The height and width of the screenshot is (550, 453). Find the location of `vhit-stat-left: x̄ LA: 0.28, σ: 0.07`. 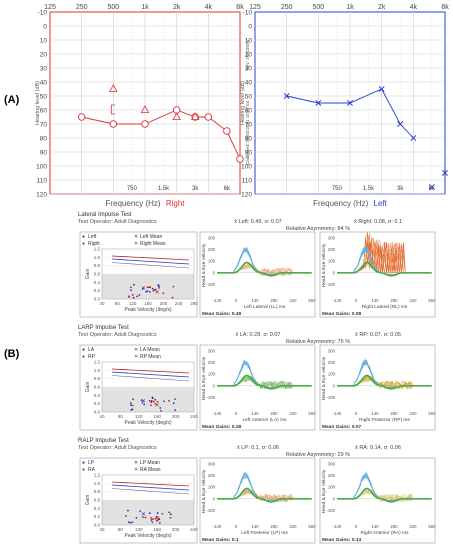

vhit-stat-left: x̄ LA: 0.28, σ: 0.07 is located at coordinates (258, 335).